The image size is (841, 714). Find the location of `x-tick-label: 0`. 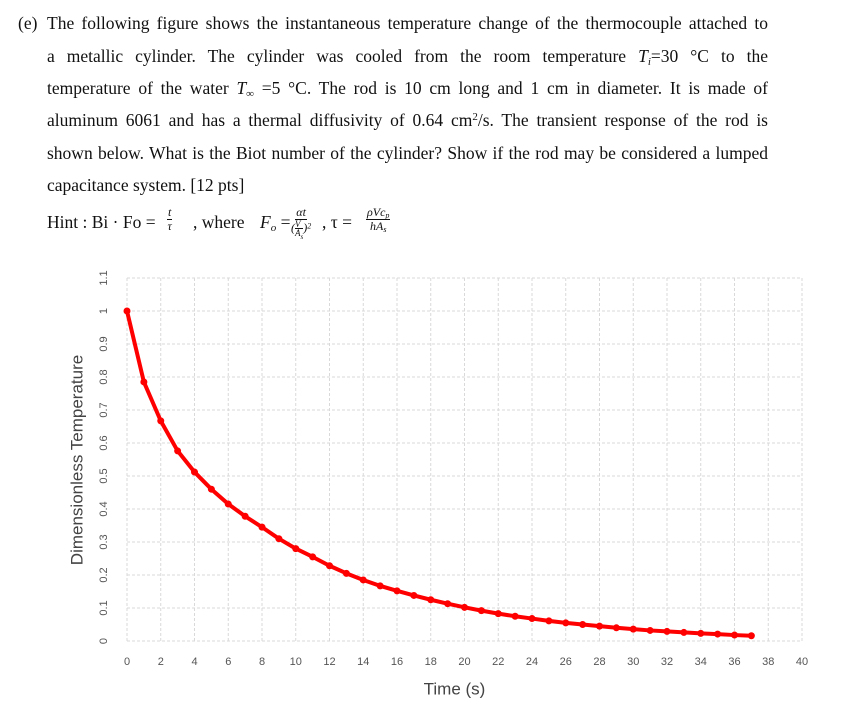

x-tick-label: 0 is located at coordinates (127, 662).